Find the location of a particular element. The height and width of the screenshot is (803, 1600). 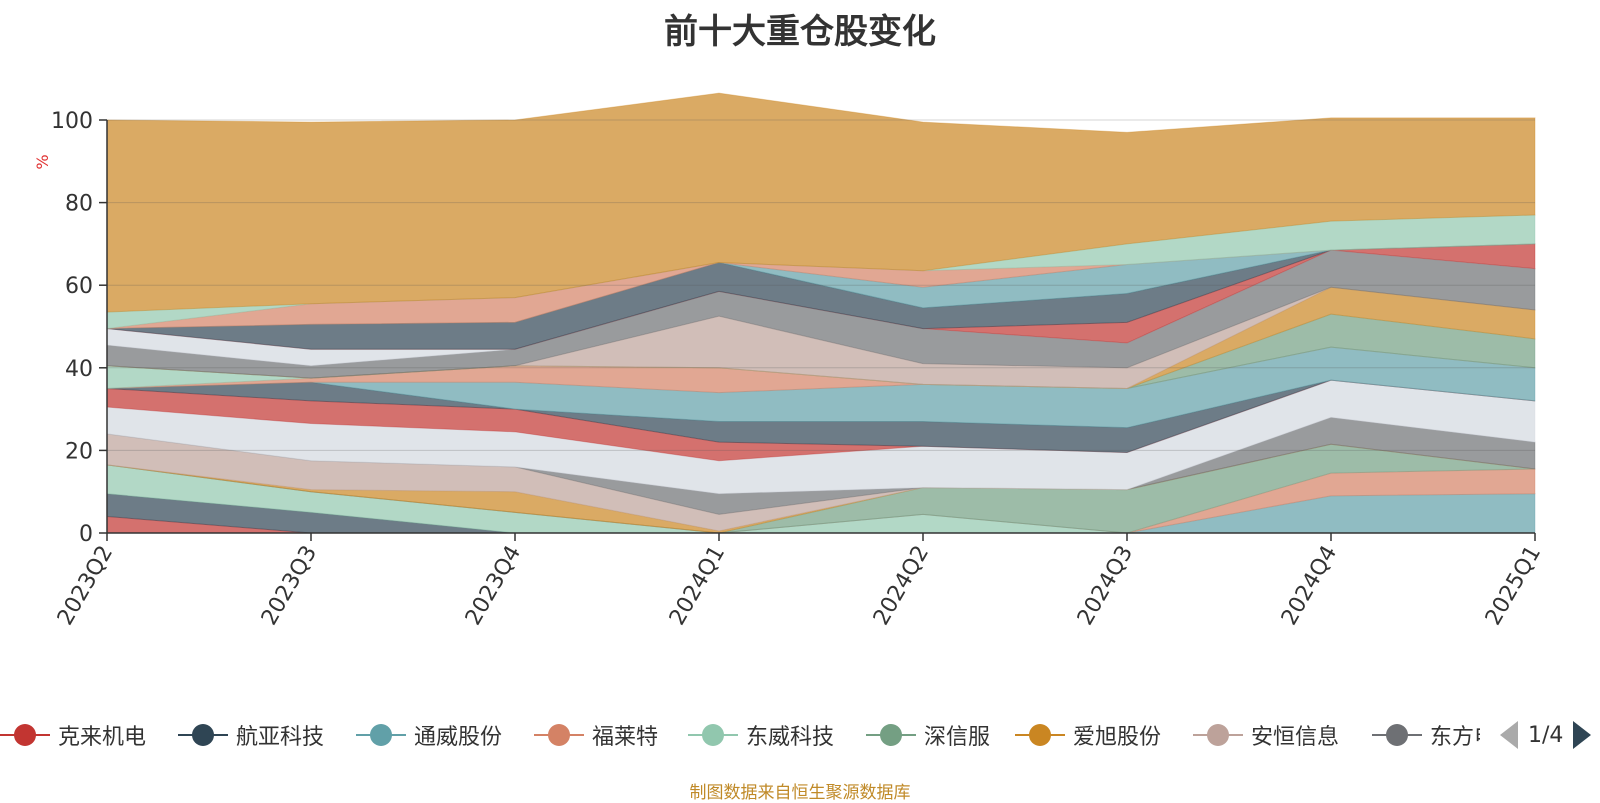

x-tick-label: 2023Q2 is located at coordinates (85, 586).